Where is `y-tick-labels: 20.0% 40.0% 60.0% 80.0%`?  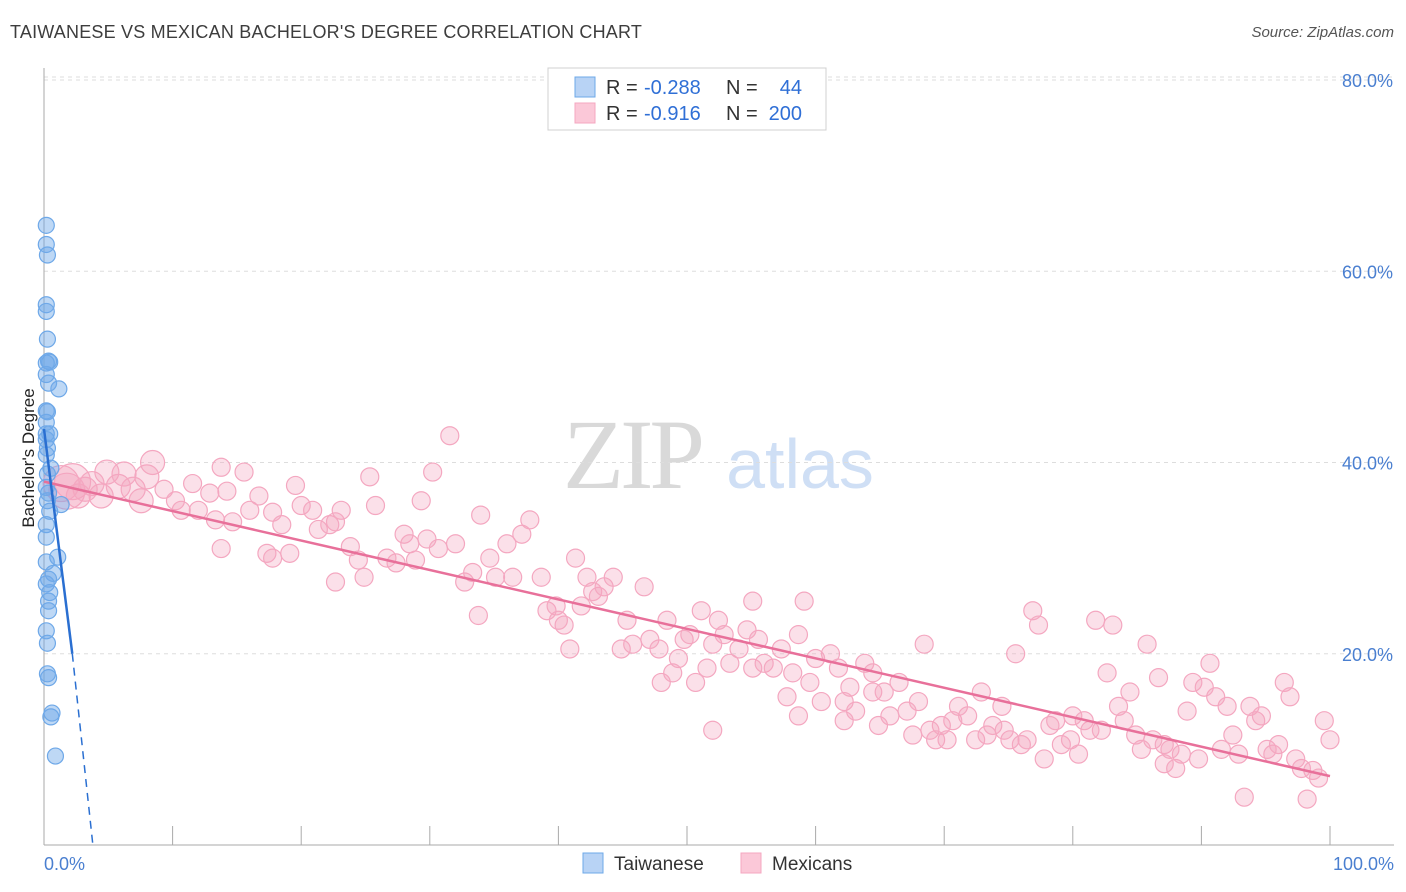
y-tick-labels: 20.0% 40.0% 60.0% 80.0% is located at coordinates (1367, 368).